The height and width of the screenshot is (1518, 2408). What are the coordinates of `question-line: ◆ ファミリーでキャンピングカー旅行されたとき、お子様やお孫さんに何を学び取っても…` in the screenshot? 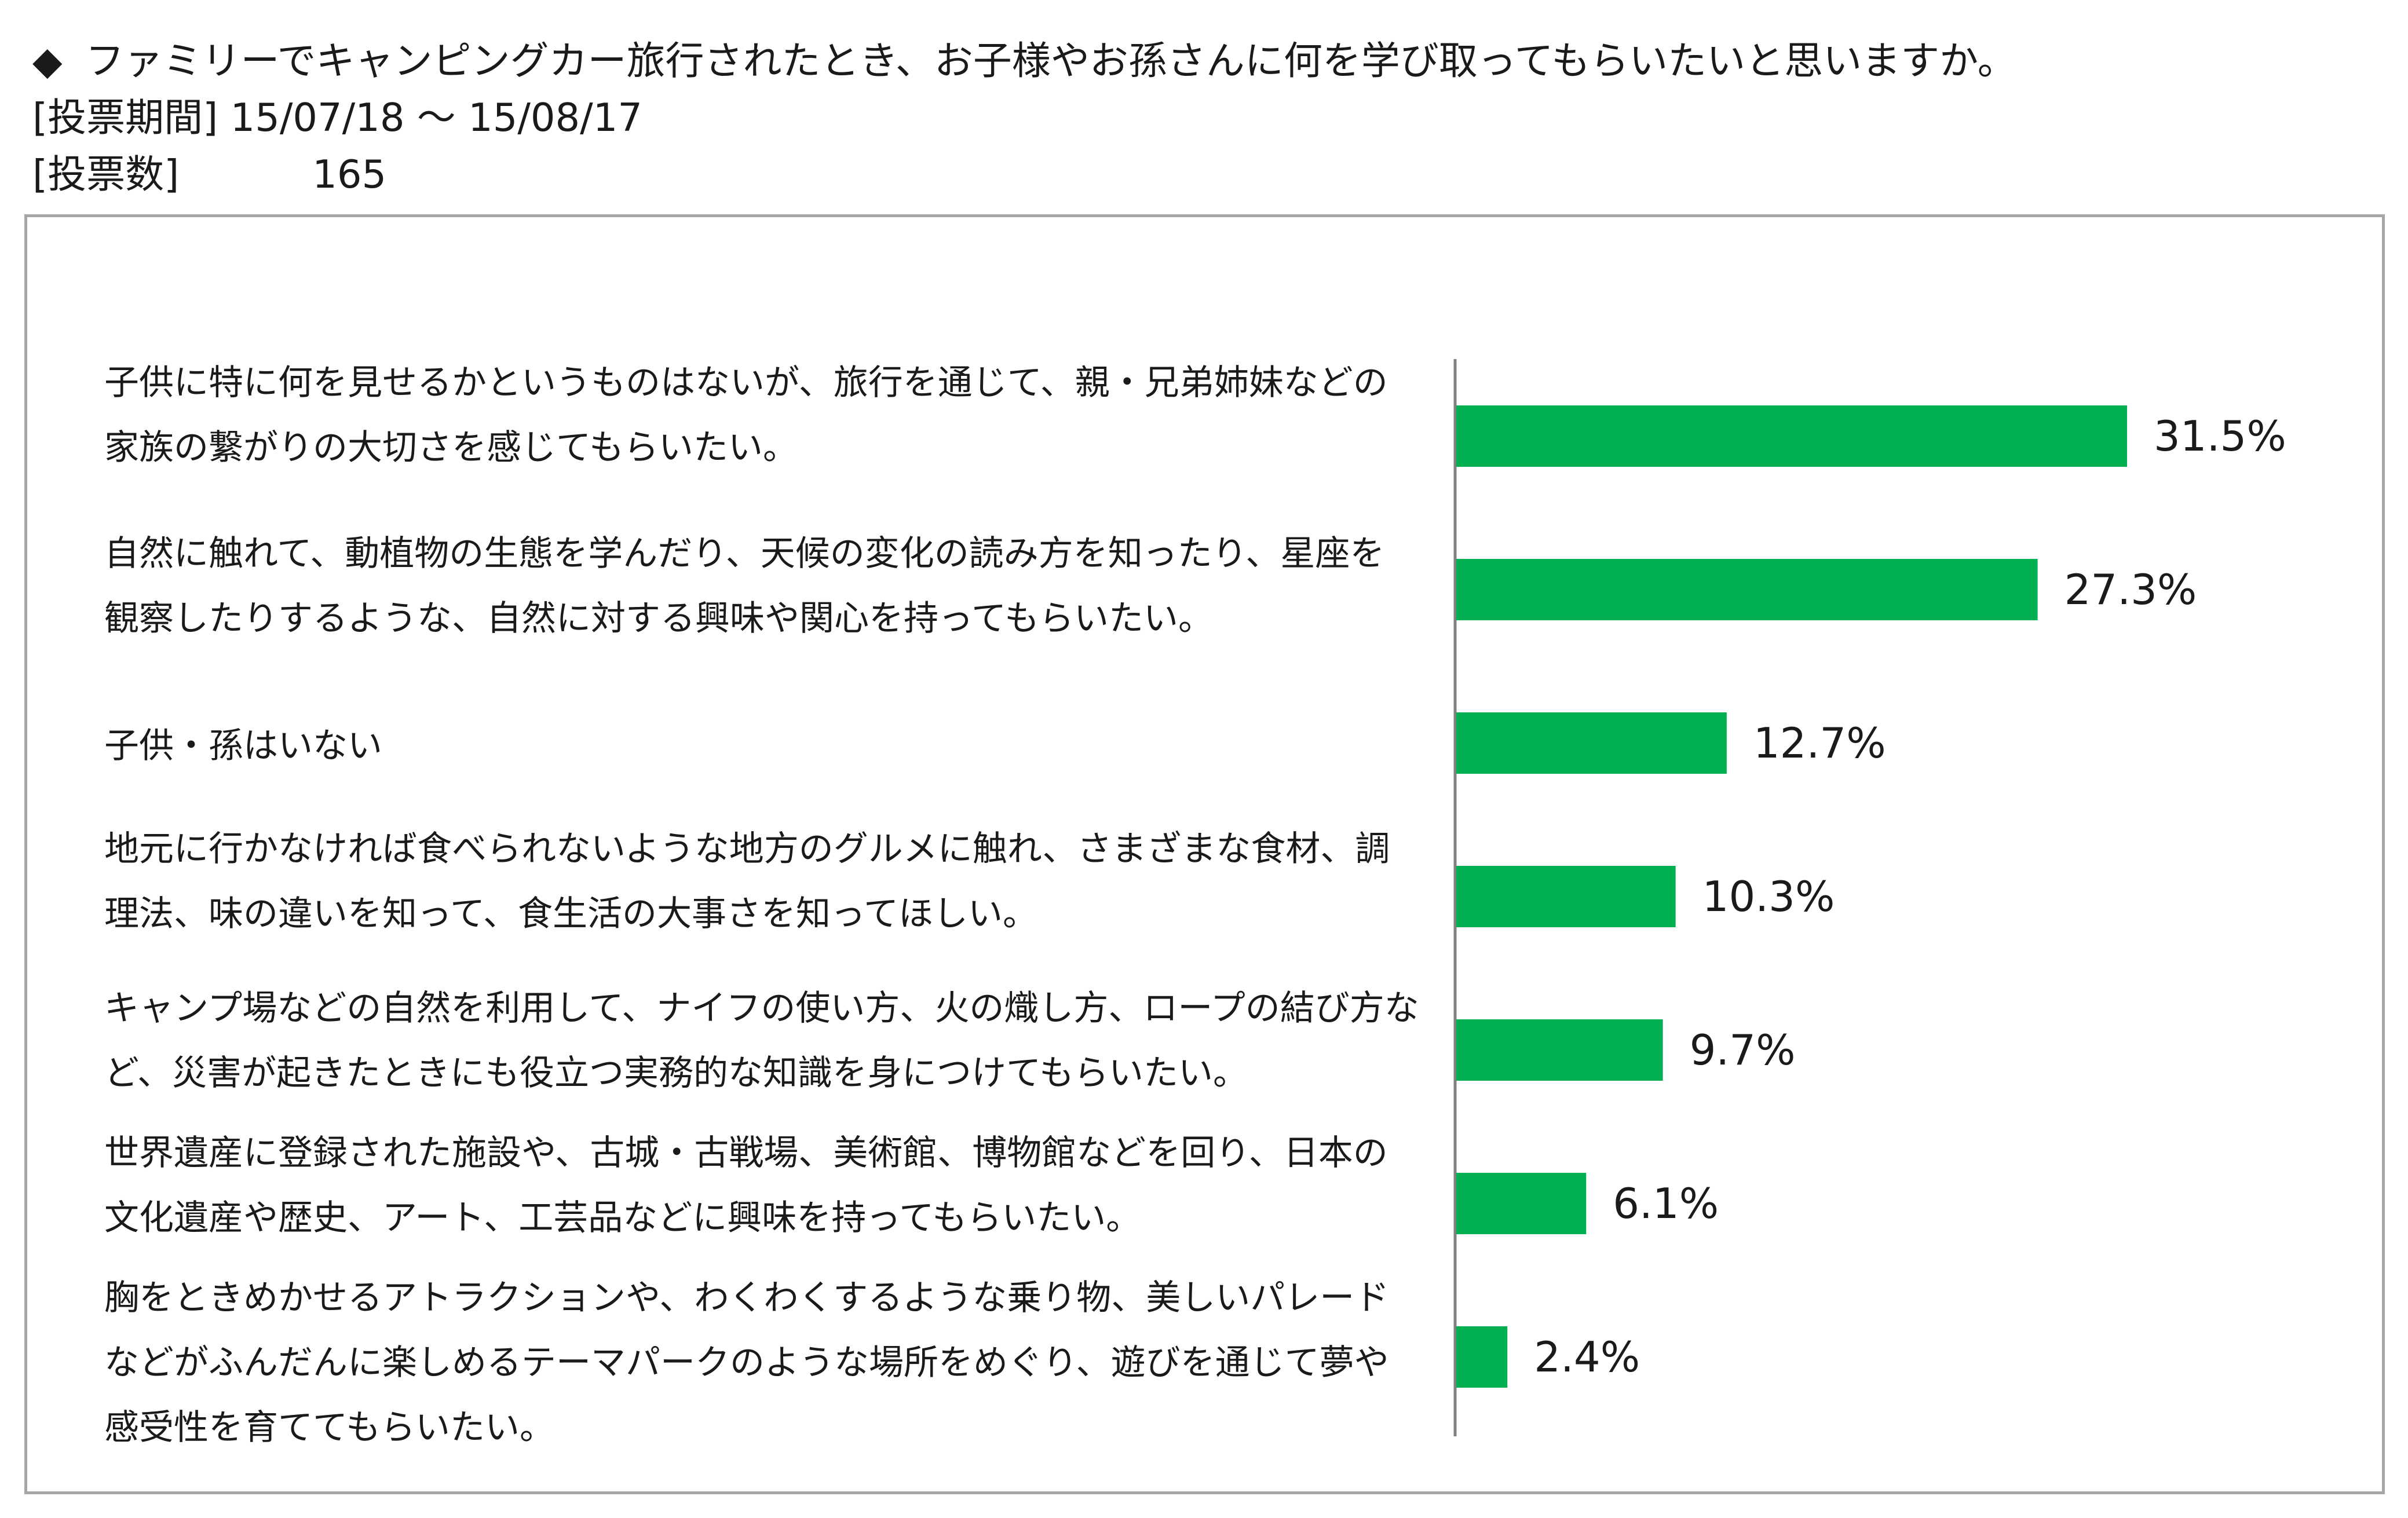 It's located at (1024, 61).